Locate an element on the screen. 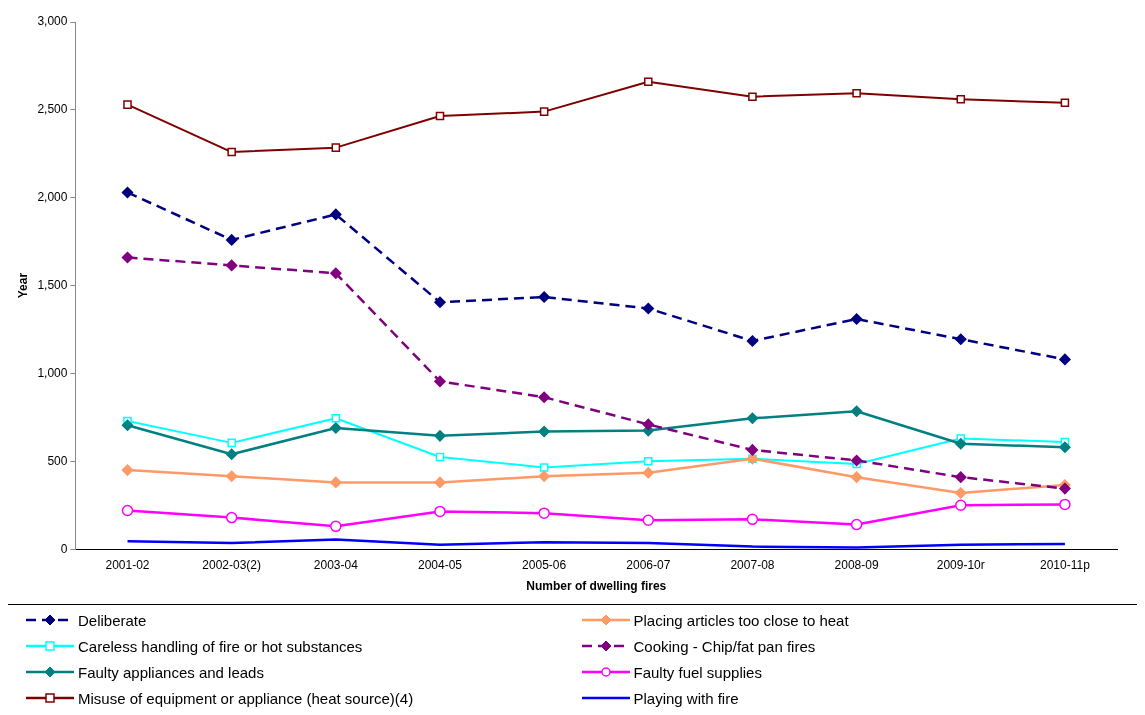 The image size is (1145, 715). legend-label: Placing articles too close to heat is located at coordinates (741, 620).